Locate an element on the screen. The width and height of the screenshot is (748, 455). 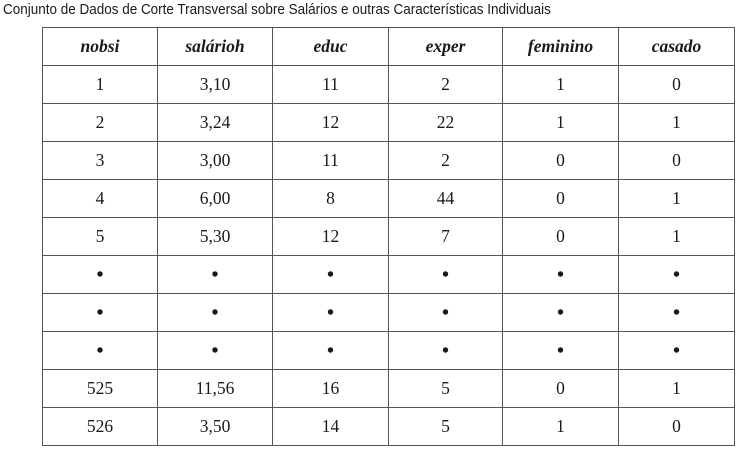
cell-salarioh: 6,00 is located at coordinates (215, 198).